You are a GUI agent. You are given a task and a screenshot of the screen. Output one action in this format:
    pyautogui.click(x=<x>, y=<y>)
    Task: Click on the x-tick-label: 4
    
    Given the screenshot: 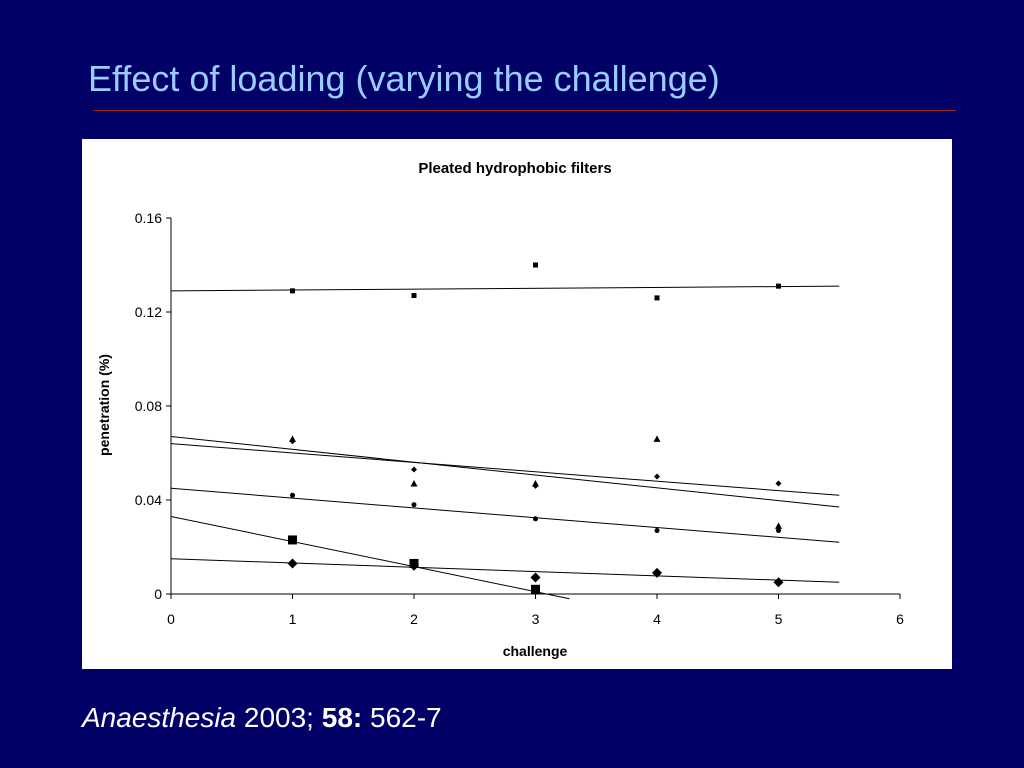 What is the action you would take?
    pyautogui.click(x=657, y=619)
    